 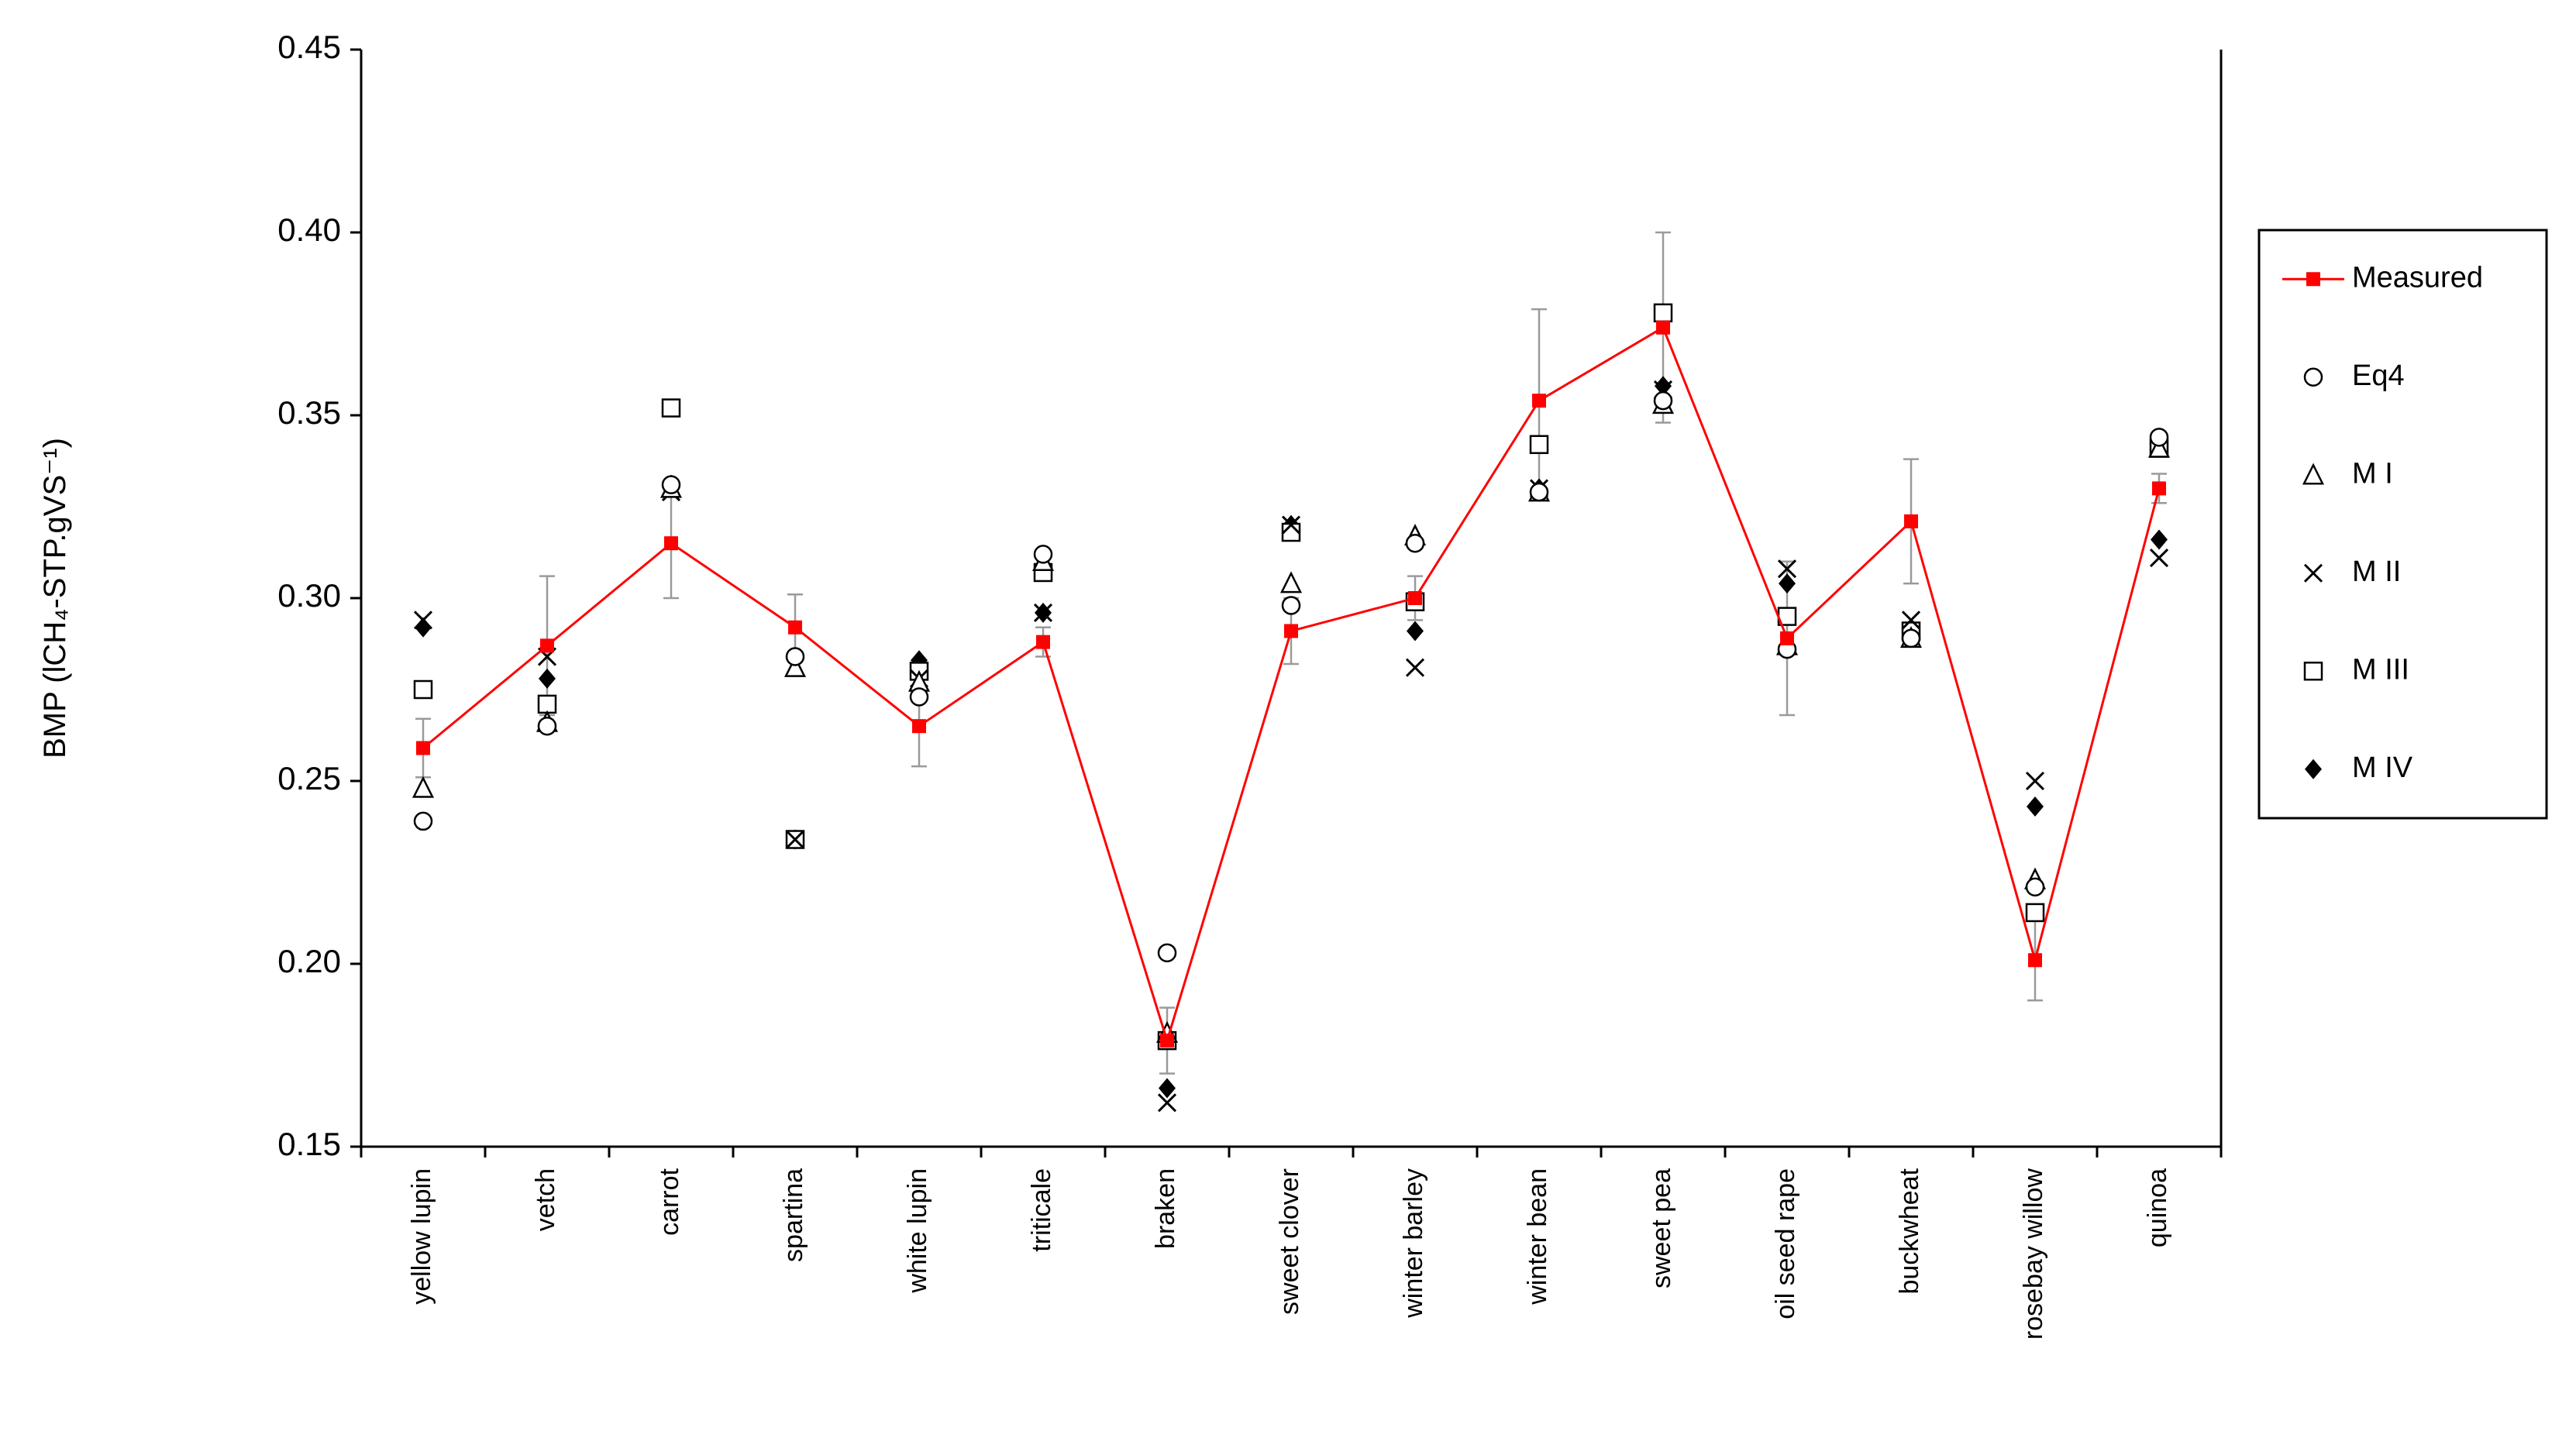 I want to click on y-tick-label: 0.40, so click(x=309, y=230).